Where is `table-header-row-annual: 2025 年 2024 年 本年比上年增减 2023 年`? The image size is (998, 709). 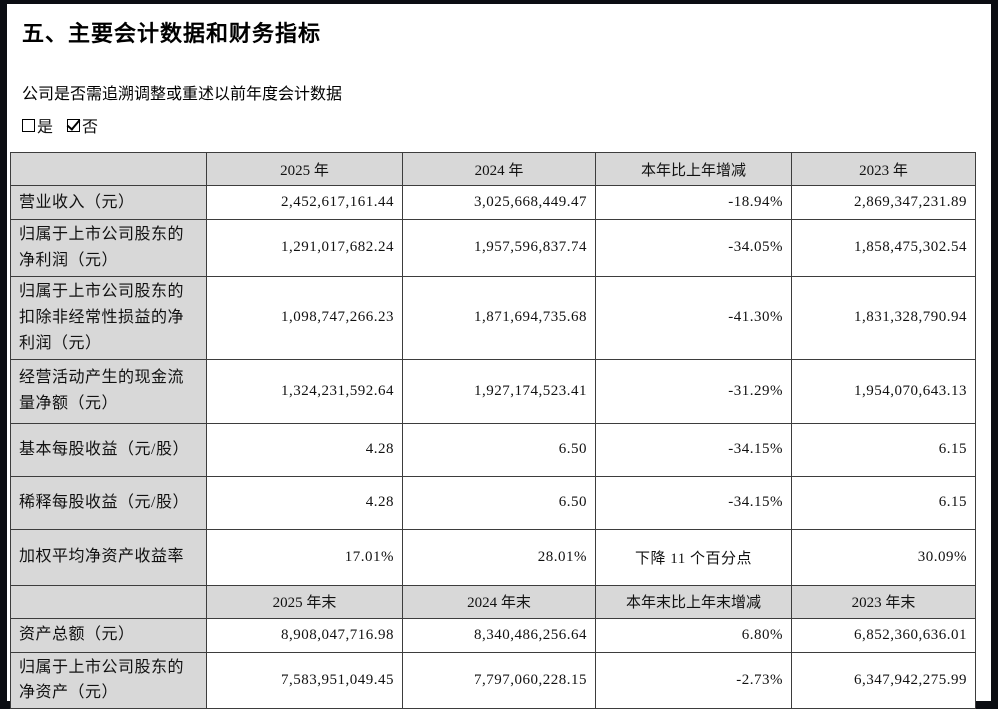
table-header-row-annual: 2025 年 2024 年 本年比上年增减 2023 年 is located at coordinates (493, 169).